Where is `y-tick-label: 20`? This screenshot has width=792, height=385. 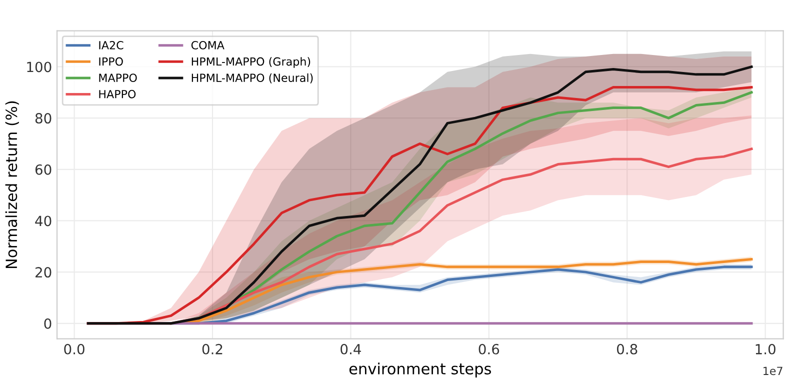
y-tick-label: 20 is located at coordinates (44, 272).